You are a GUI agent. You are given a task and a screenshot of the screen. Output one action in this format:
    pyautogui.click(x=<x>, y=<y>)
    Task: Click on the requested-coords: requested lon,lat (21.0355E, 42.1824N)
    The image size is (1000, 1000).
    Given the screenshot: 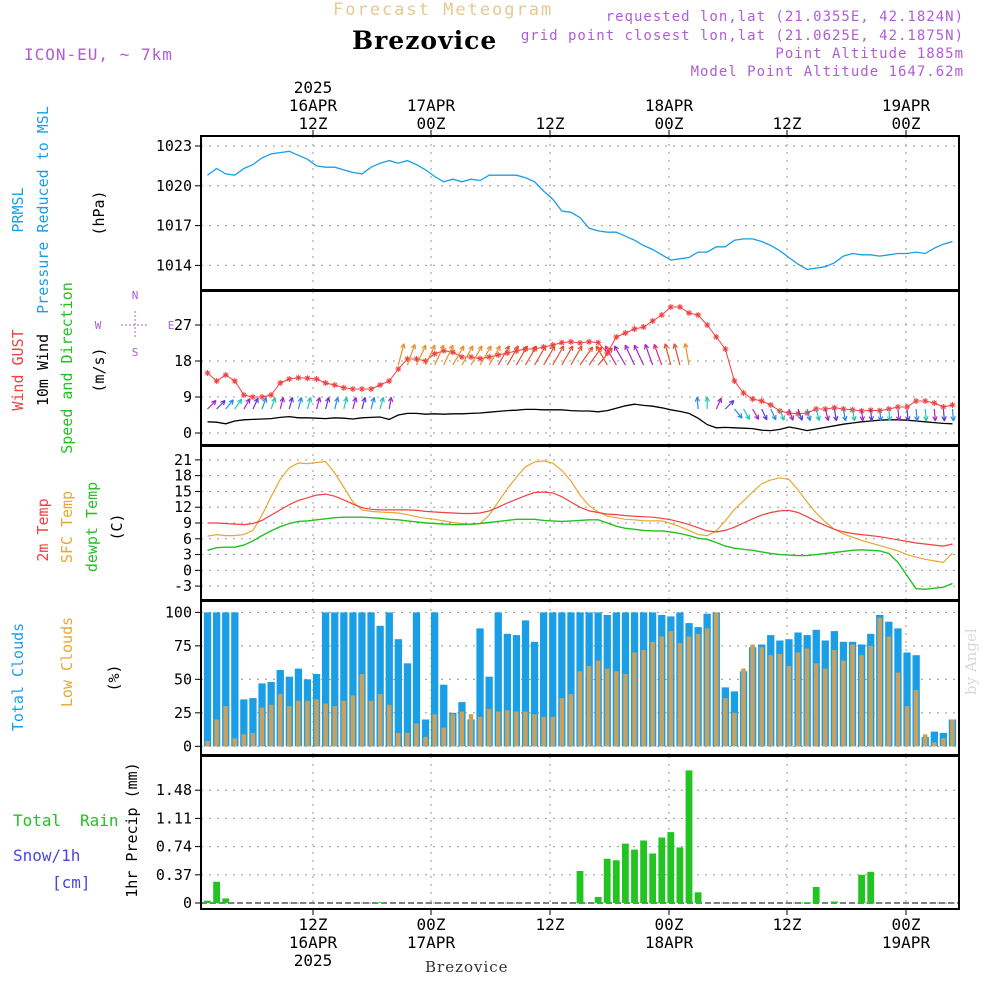 What is the action you would take?
    pyautogui.click(x=784, y=17)
    